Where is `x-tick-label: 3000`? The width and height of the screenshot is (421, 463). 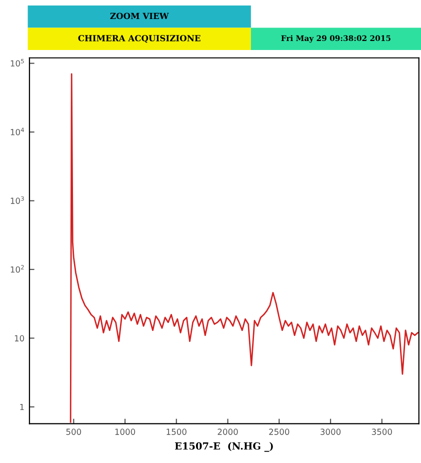 x-tick-label: 3000 is located at coordinates (330, 431).